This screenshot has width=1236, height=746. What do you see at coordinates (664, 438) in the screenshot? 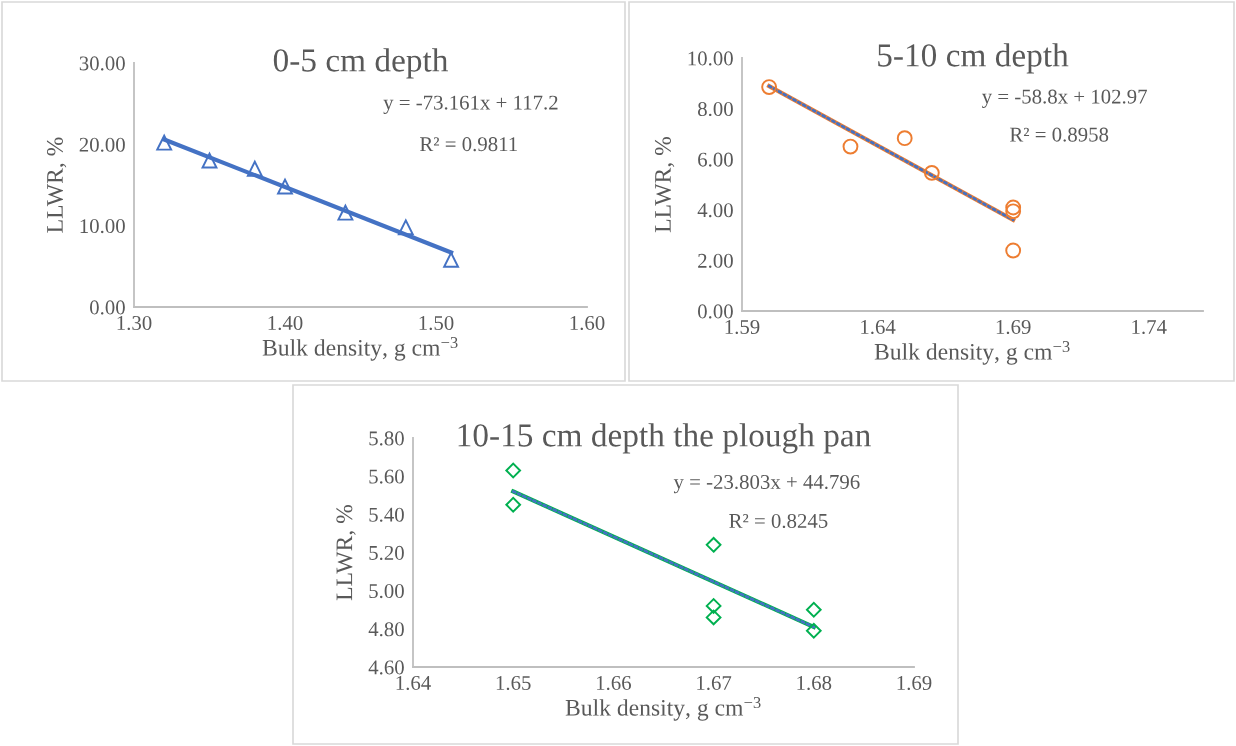
I see `chart-title: 10-15 cm depth the plough pan` at bounding box center [664, 438].